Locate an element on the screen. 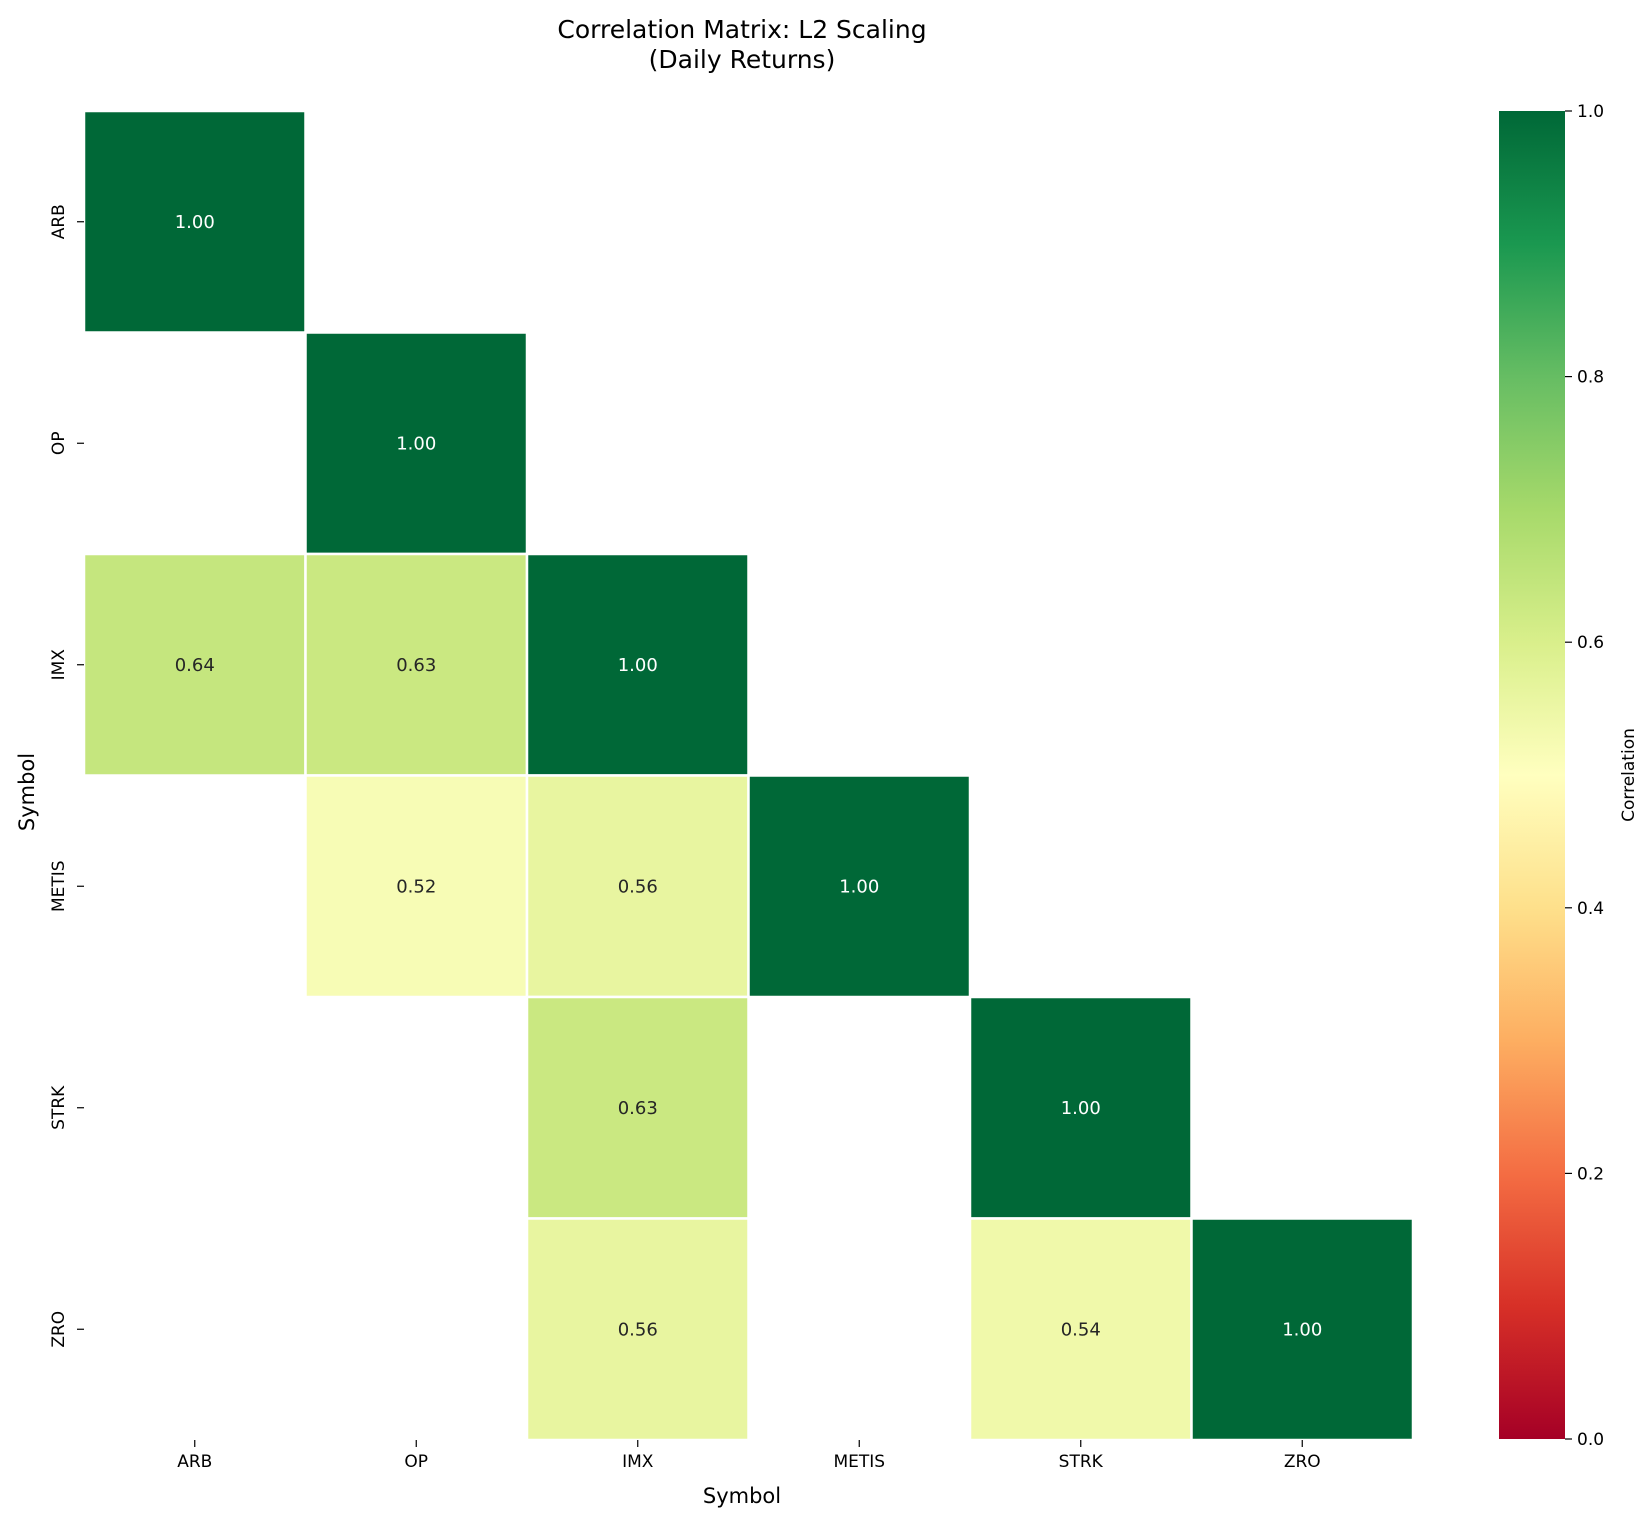 The height and width of the screenshot is (1518, 1649). heatmap-cell-metis-op is located at coordinates (416, 886).